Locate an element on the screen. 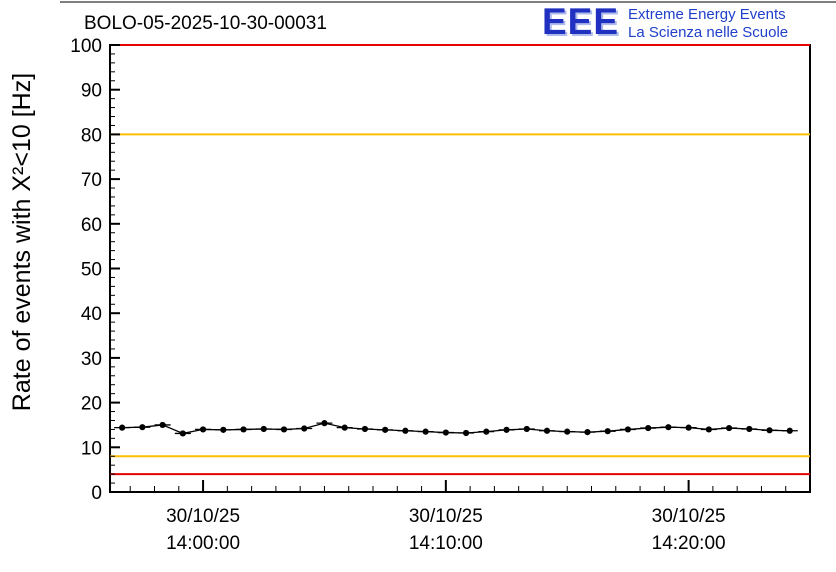 The image size is (836, 572). y-tick-label: 40 is located at coordinates (91, 314).